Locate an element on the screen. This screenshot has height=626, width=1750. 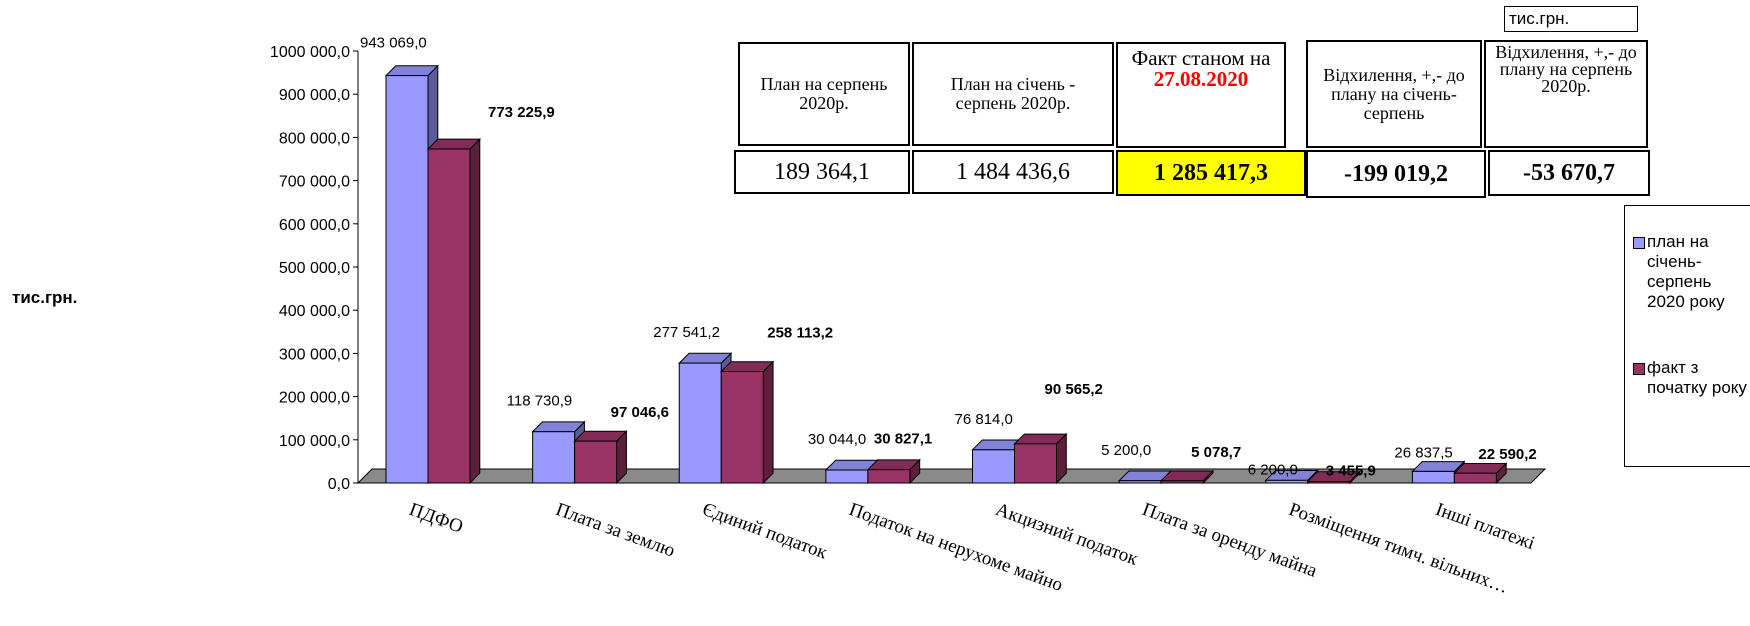
data-label-fact: 773 225,9 is located at coordinates (521, 112).